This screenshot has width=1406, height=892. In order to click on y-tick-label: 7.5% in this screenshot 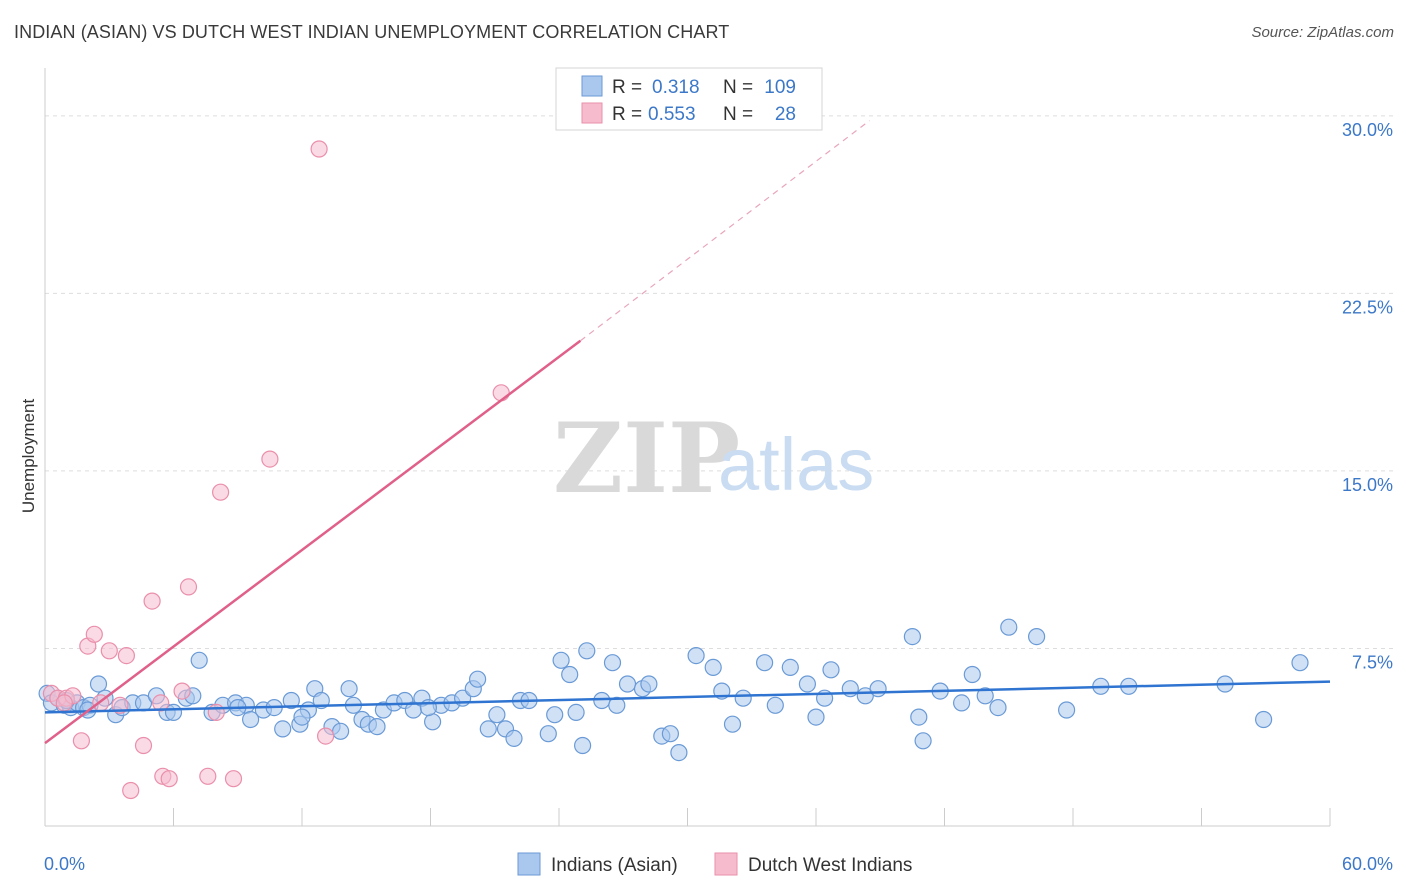, I will do `click(1372, 662)`.